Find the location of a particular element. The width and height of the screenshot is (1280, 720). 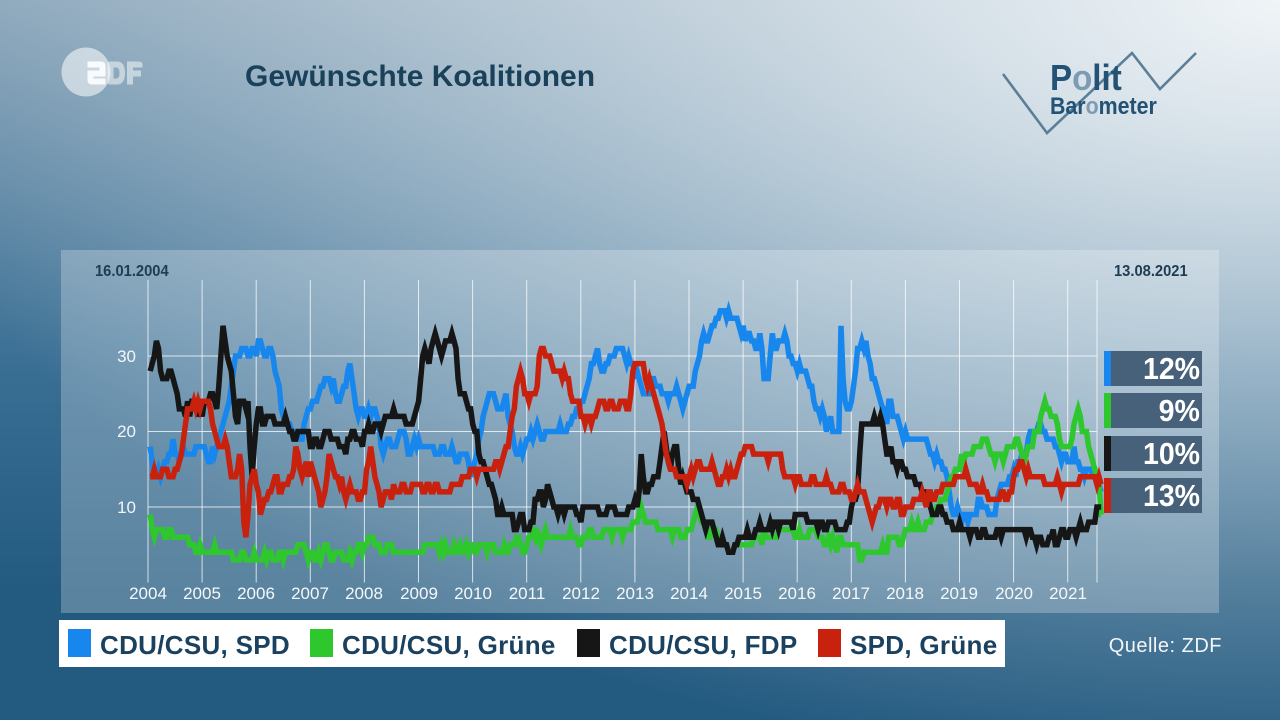

svg-text: Barometer is located at coordinates (1103, 105).